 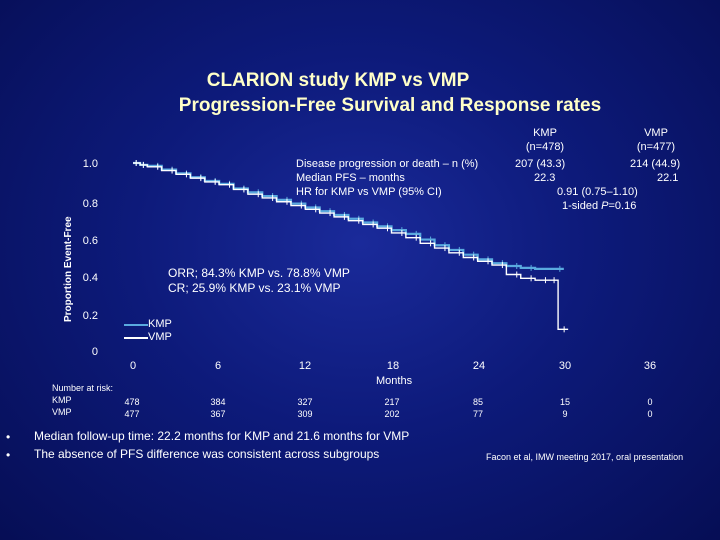 I want to click on kmp-median-value: 22.3, so click(x=545, y=178).